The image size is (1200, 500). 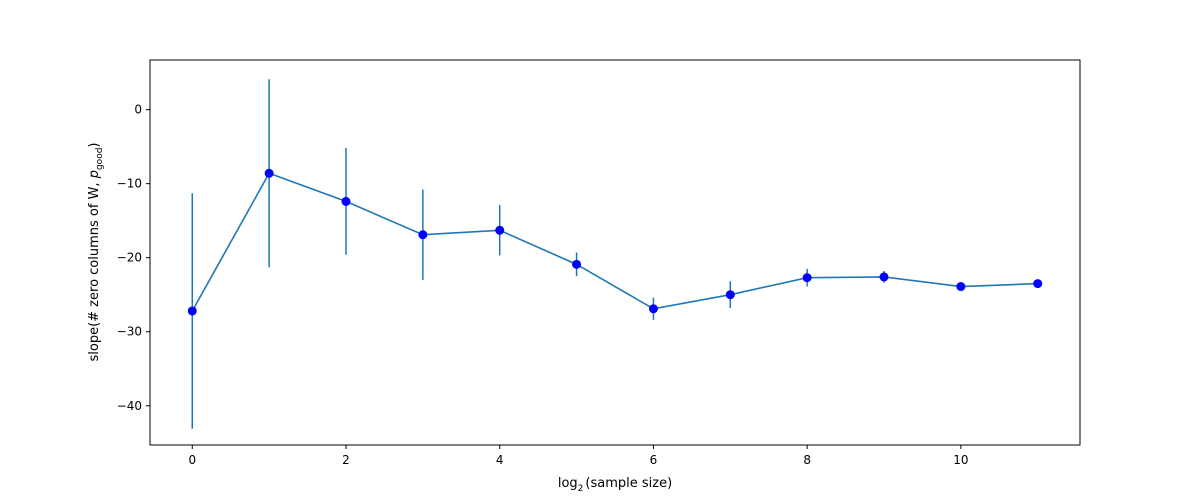 I want to click on y-tick-label: −20, so click(x=129, y=258).